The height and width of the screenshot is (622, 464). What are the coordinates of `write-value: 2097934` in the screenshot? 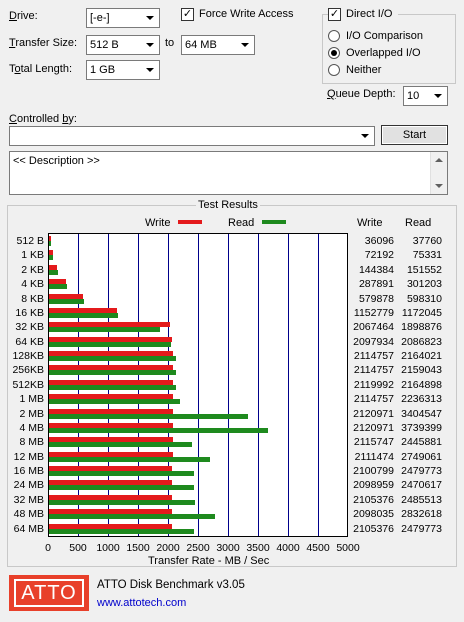 It's located at (373, 341).